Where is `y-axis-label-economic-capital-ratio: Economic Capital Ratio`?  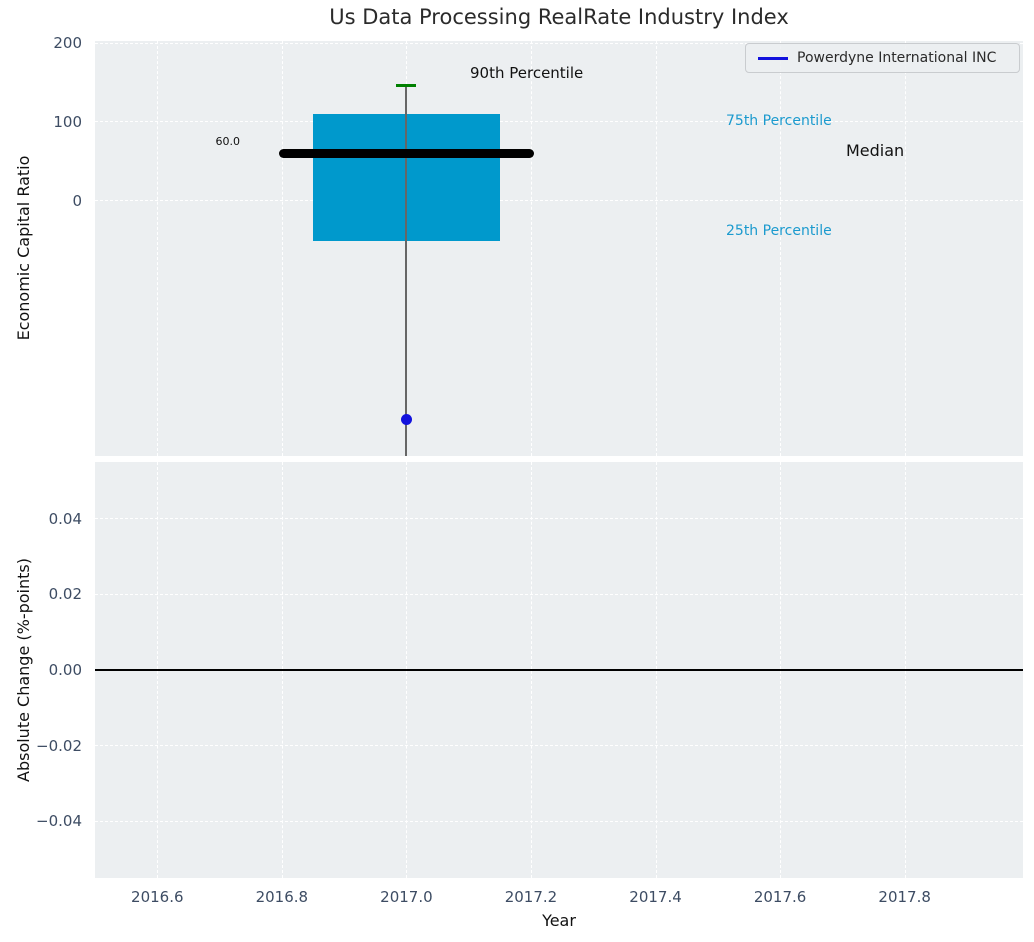
y-axis-label-economic-capital-ratio: Economic Capital Ratio is located at coordinates (23, 248).